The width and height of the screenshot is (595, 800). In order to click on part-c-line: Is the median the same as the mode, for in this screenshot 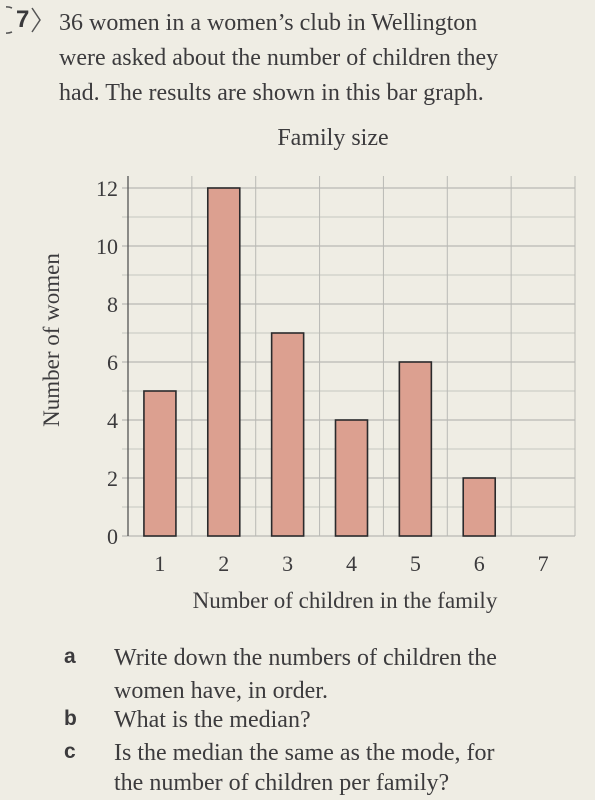, I will do `click(304, 753)`.